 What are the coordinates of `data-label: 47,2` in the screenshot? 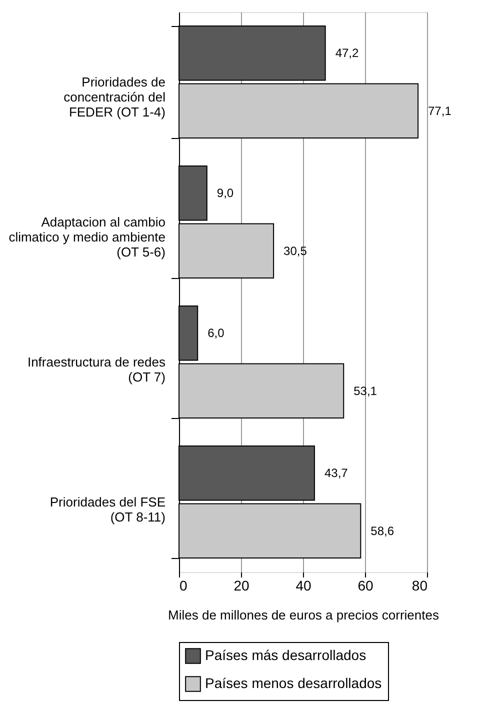 It's located at (347, 53).